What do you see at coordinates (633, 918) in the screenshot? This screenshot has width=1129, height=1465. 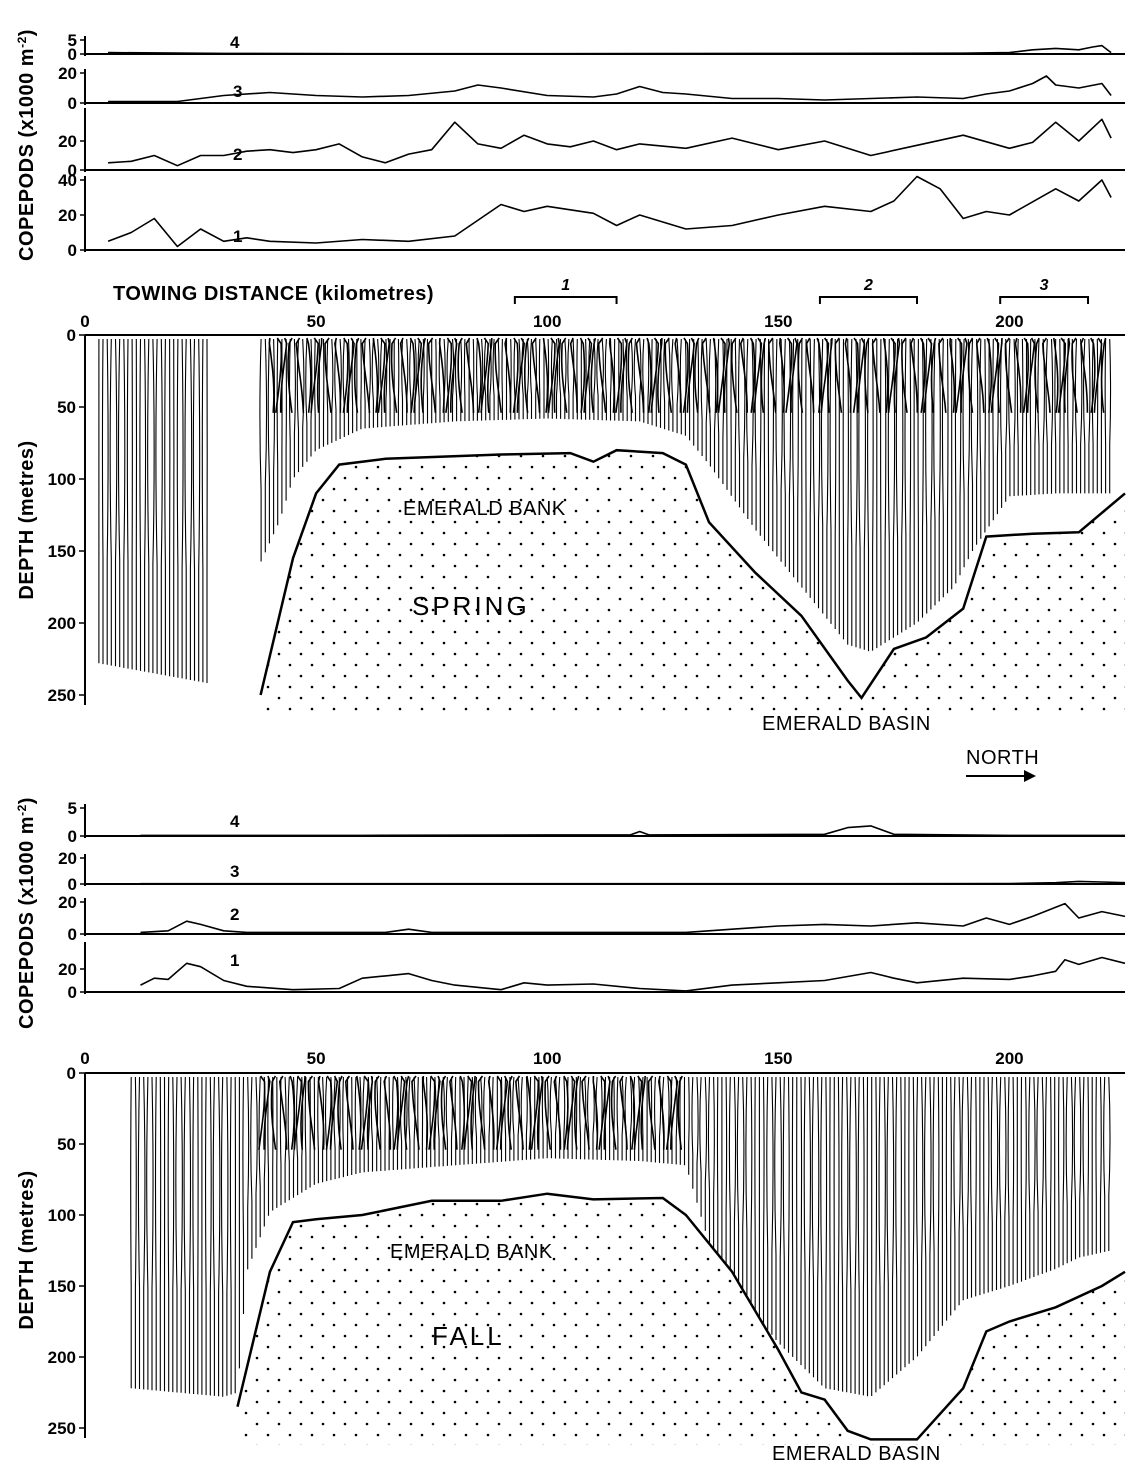 I see `fall-series-line` at bounding box center [633, 918].